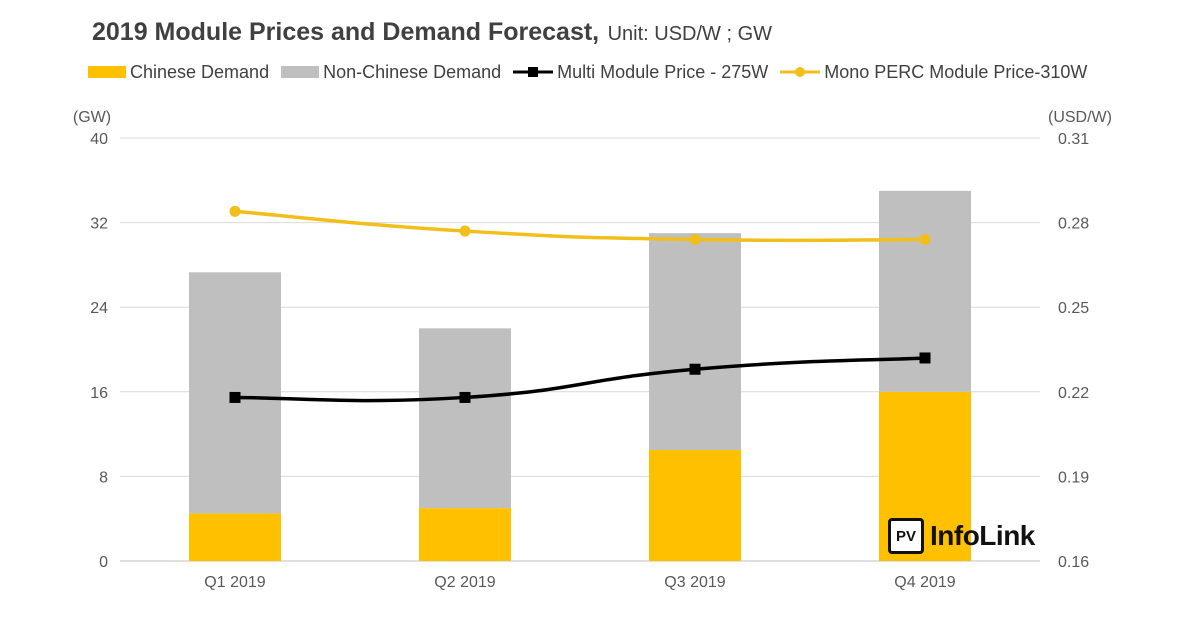  Describe the element at coordinates (103, 477) in the screenshot. I see `left-tick-label: 8` at that location.